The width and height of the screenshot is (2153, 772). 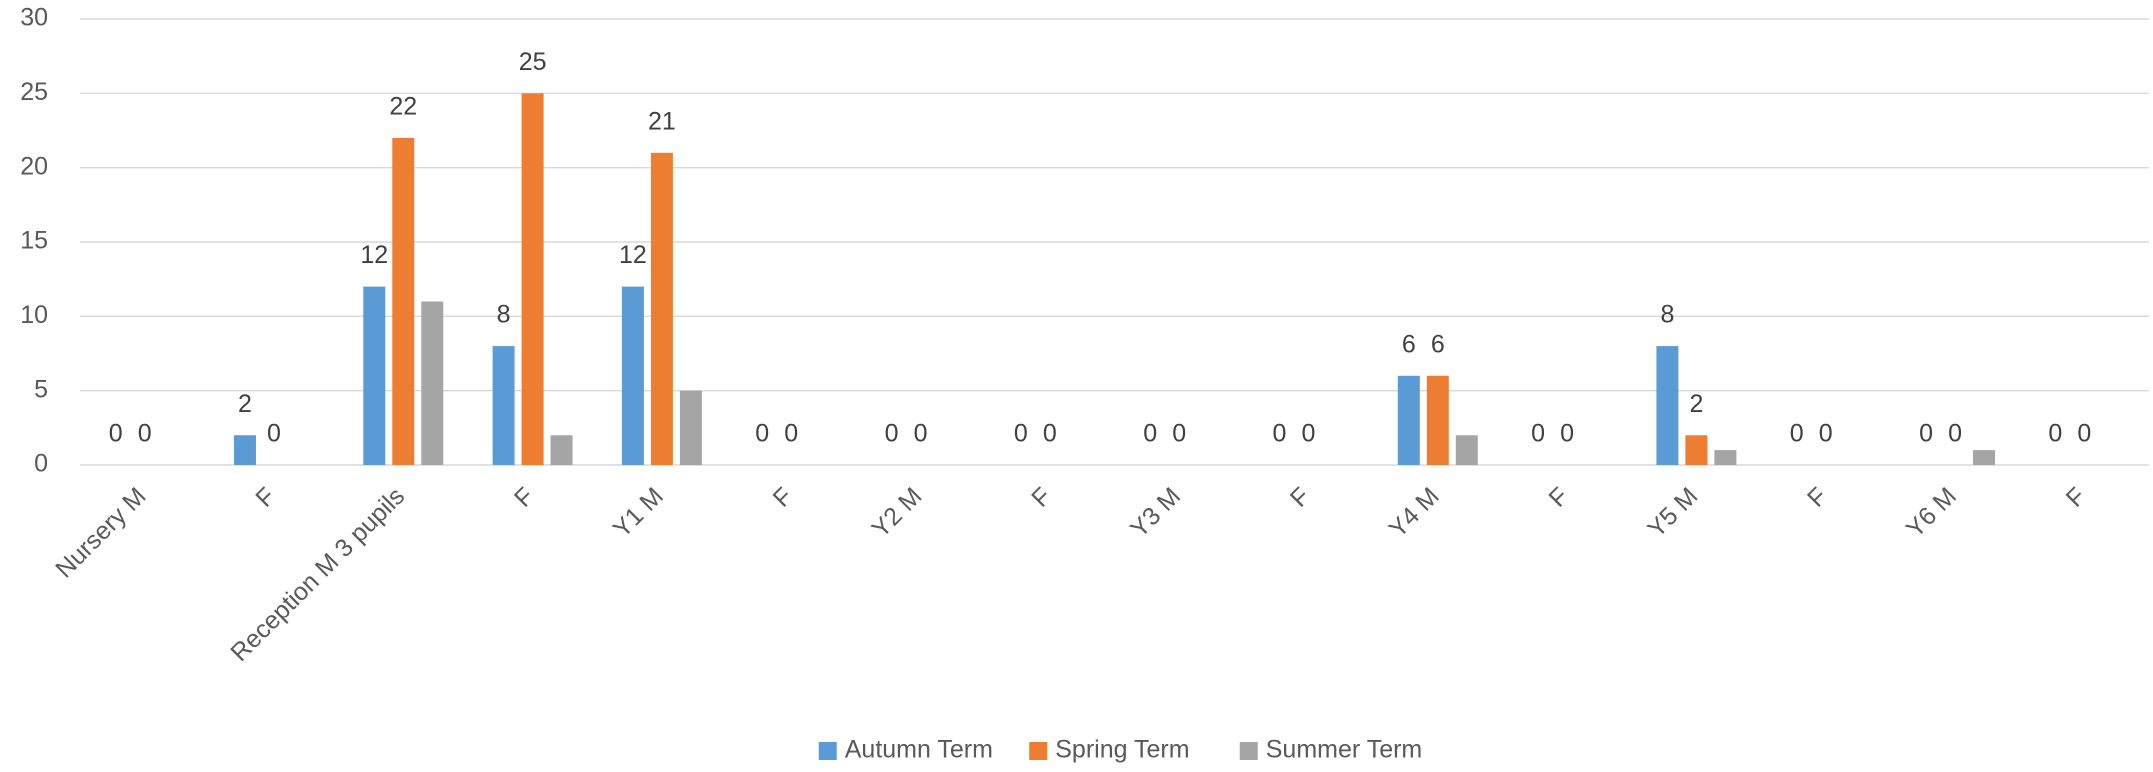 What do you see at coordinates (1931, 512) in the screenshot?
I see `x-tick-label: Y6 M` at bounding box center [1931, 512].